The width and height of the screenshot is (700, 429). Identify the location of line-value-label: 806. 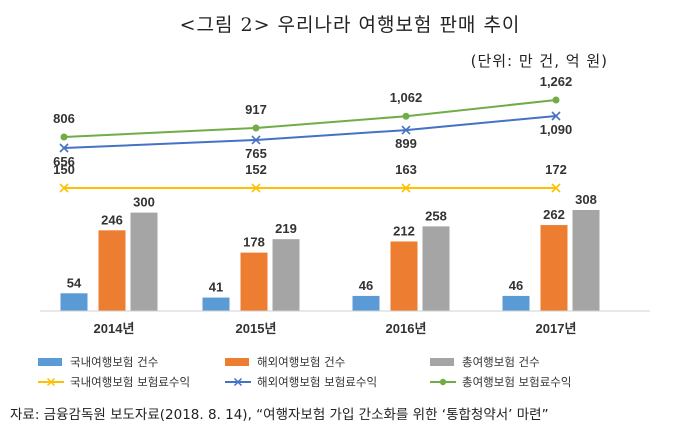
(64, 118).